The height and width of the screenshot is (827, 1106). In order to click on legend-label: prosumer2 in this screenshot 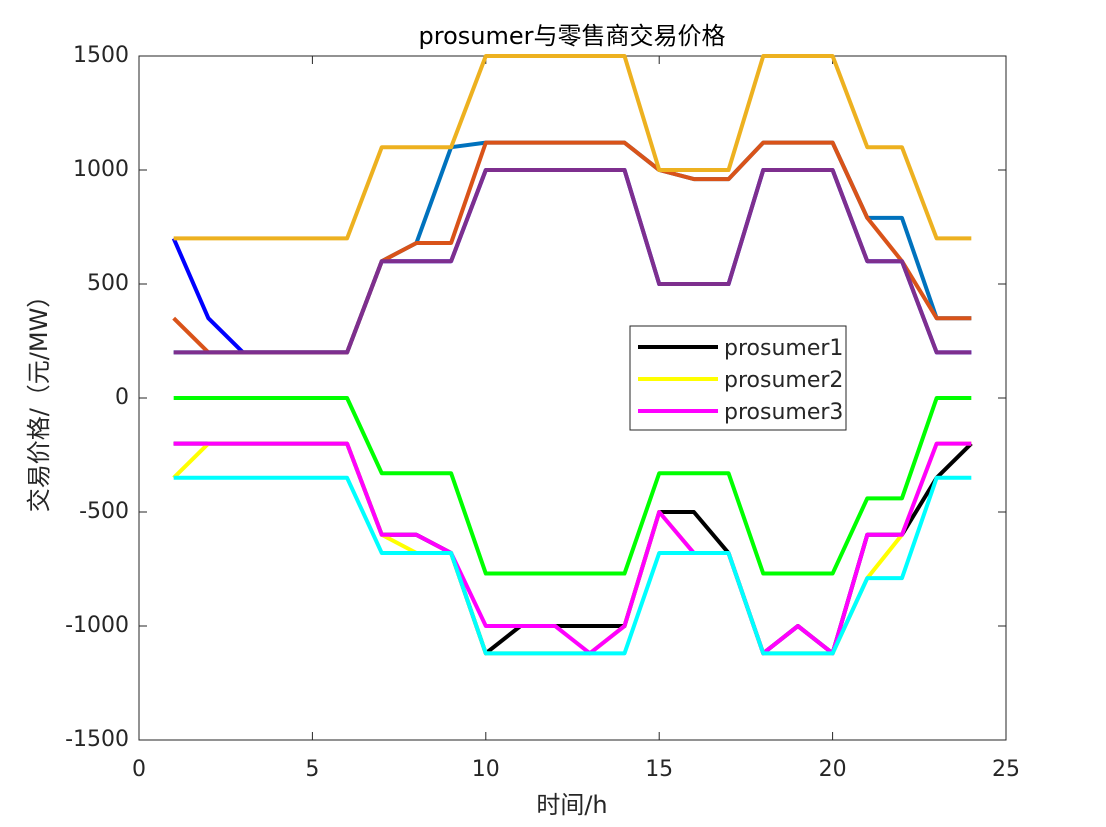, I will do `click(783, 380)`.